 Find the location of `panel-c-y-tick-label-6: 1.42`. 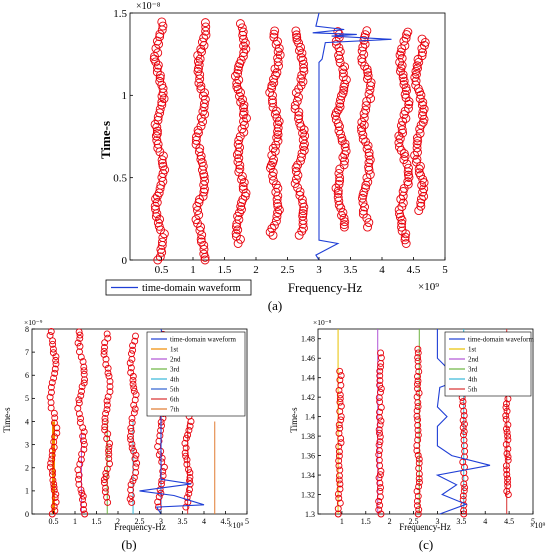

panel-c-y-tick-label-6: 1.42 is located at coordinates (308, 397).